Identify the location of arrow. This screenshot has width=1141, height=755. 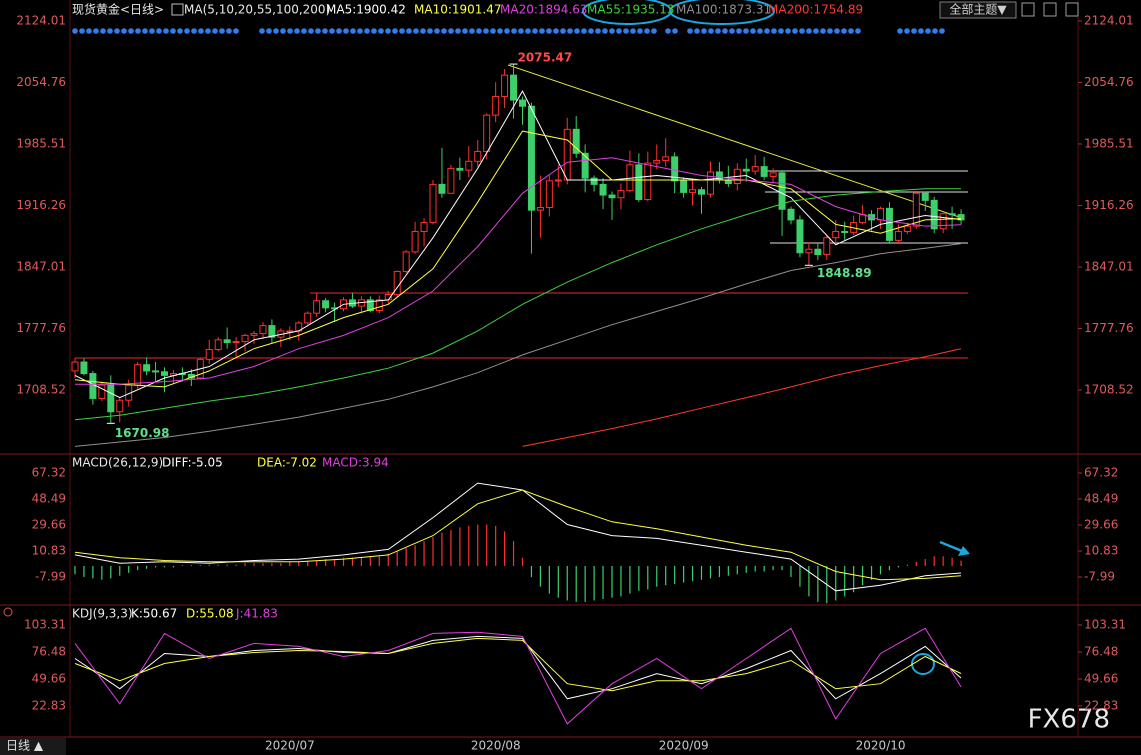
(951, 546).